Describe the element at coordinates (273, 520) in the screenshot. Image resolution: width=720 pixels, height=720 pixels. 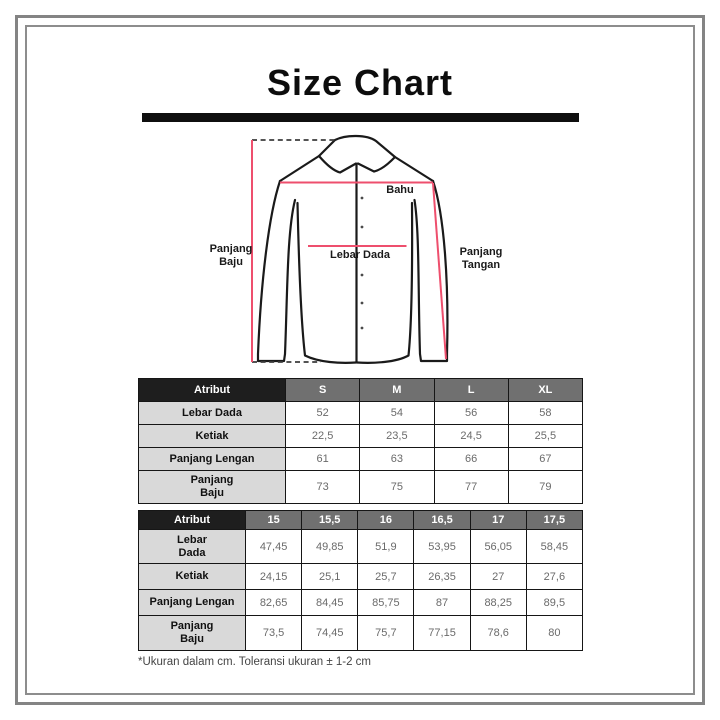
I see `size-header-cell: 15` at that location.